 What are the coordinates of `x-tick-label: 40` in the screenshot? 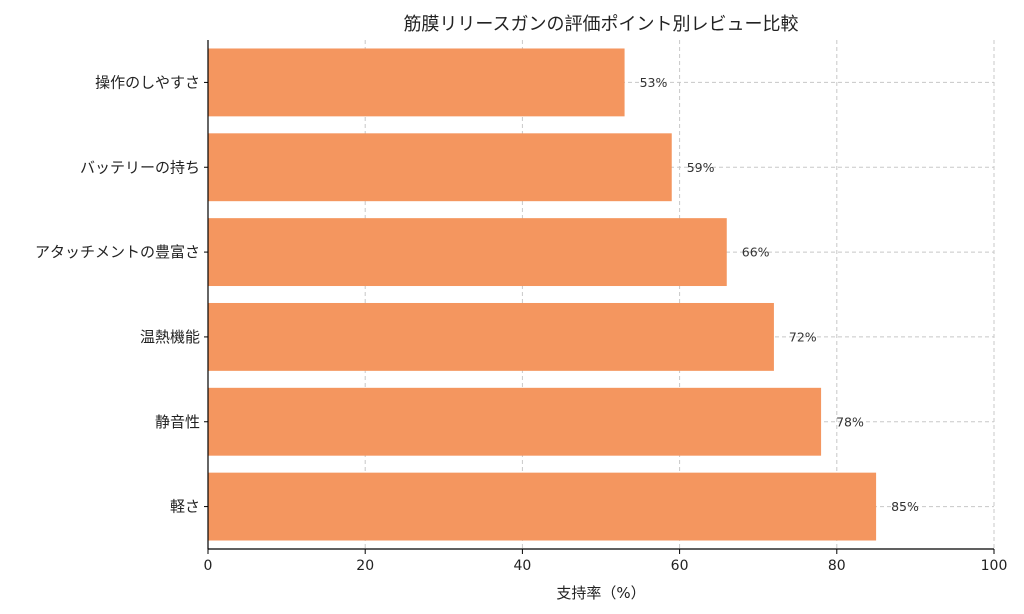 It's located at (522, 566).